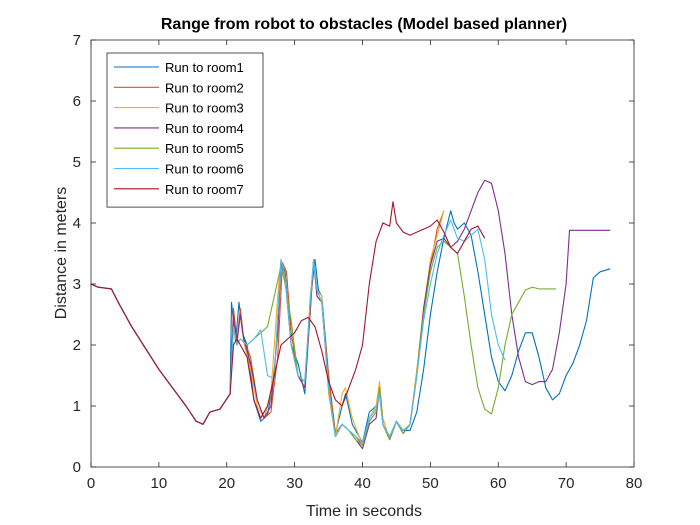 This screenshot has height=525, width=700. What do you see at coordinates (566, 483) in the screenshot?
I see `x-tick-label: 70` at bounding box center [566, 483].